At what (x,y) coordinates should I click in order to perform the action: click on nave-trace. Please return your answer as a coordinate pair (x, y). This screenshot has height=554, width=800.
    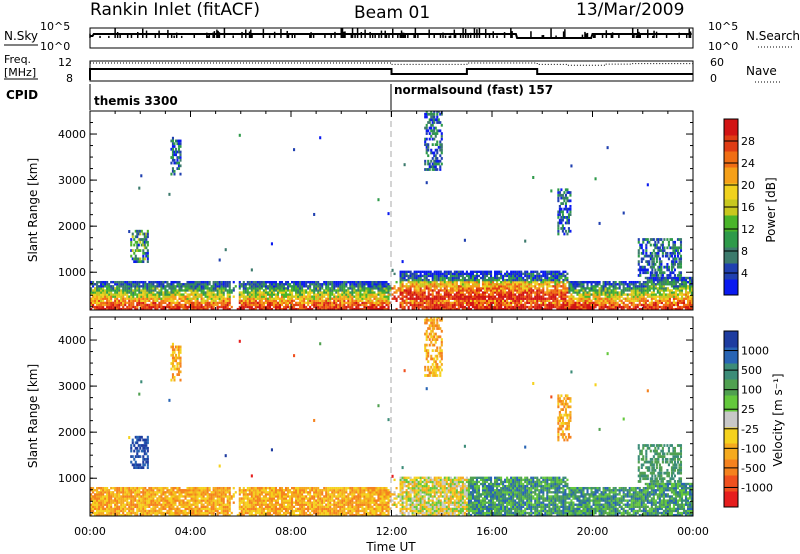
    Looking at the image, I should click on (391, 64).